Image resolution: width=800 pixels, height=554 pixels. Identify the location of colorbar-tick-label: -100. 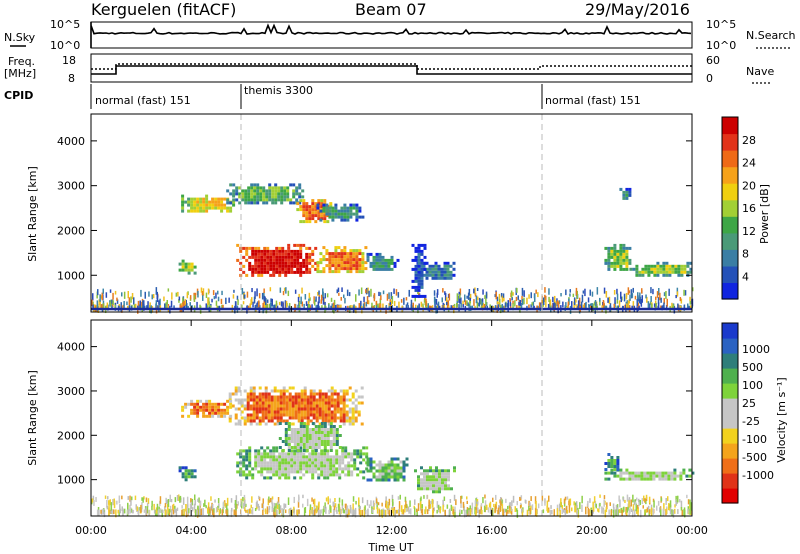
(754, 439).